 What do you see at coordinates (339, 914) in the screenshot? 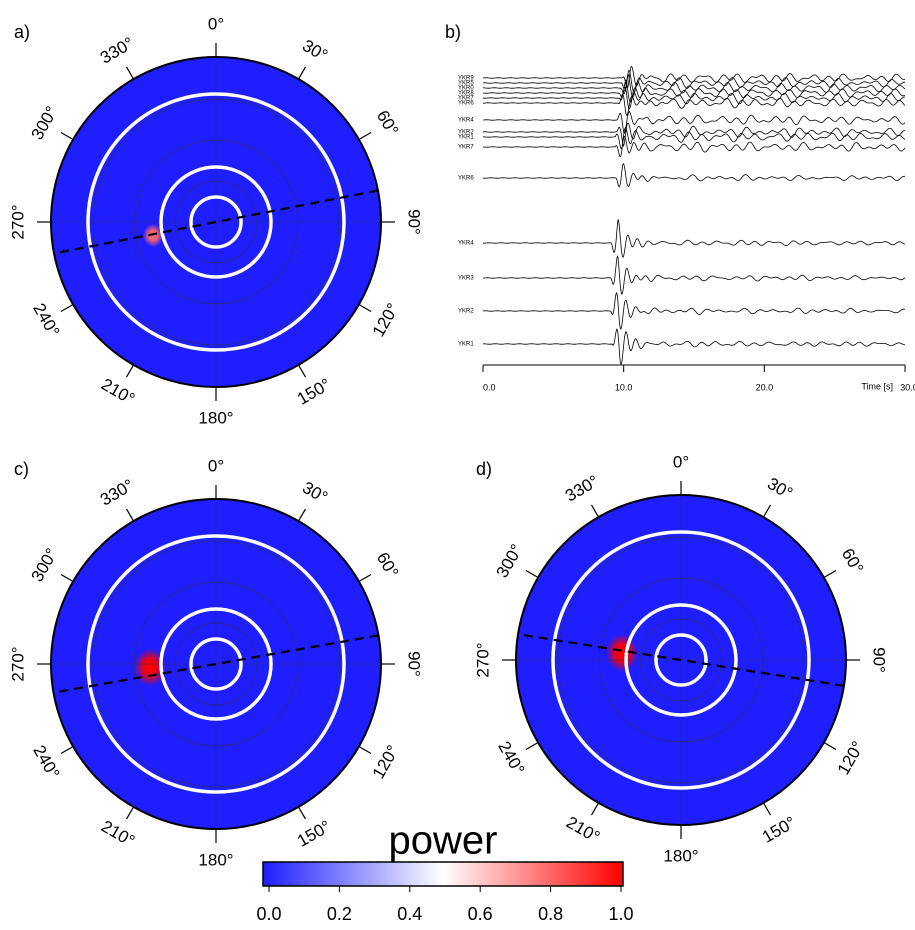
I see `colorbar-tick-label: 0.2` at bounding box center [339, 914].